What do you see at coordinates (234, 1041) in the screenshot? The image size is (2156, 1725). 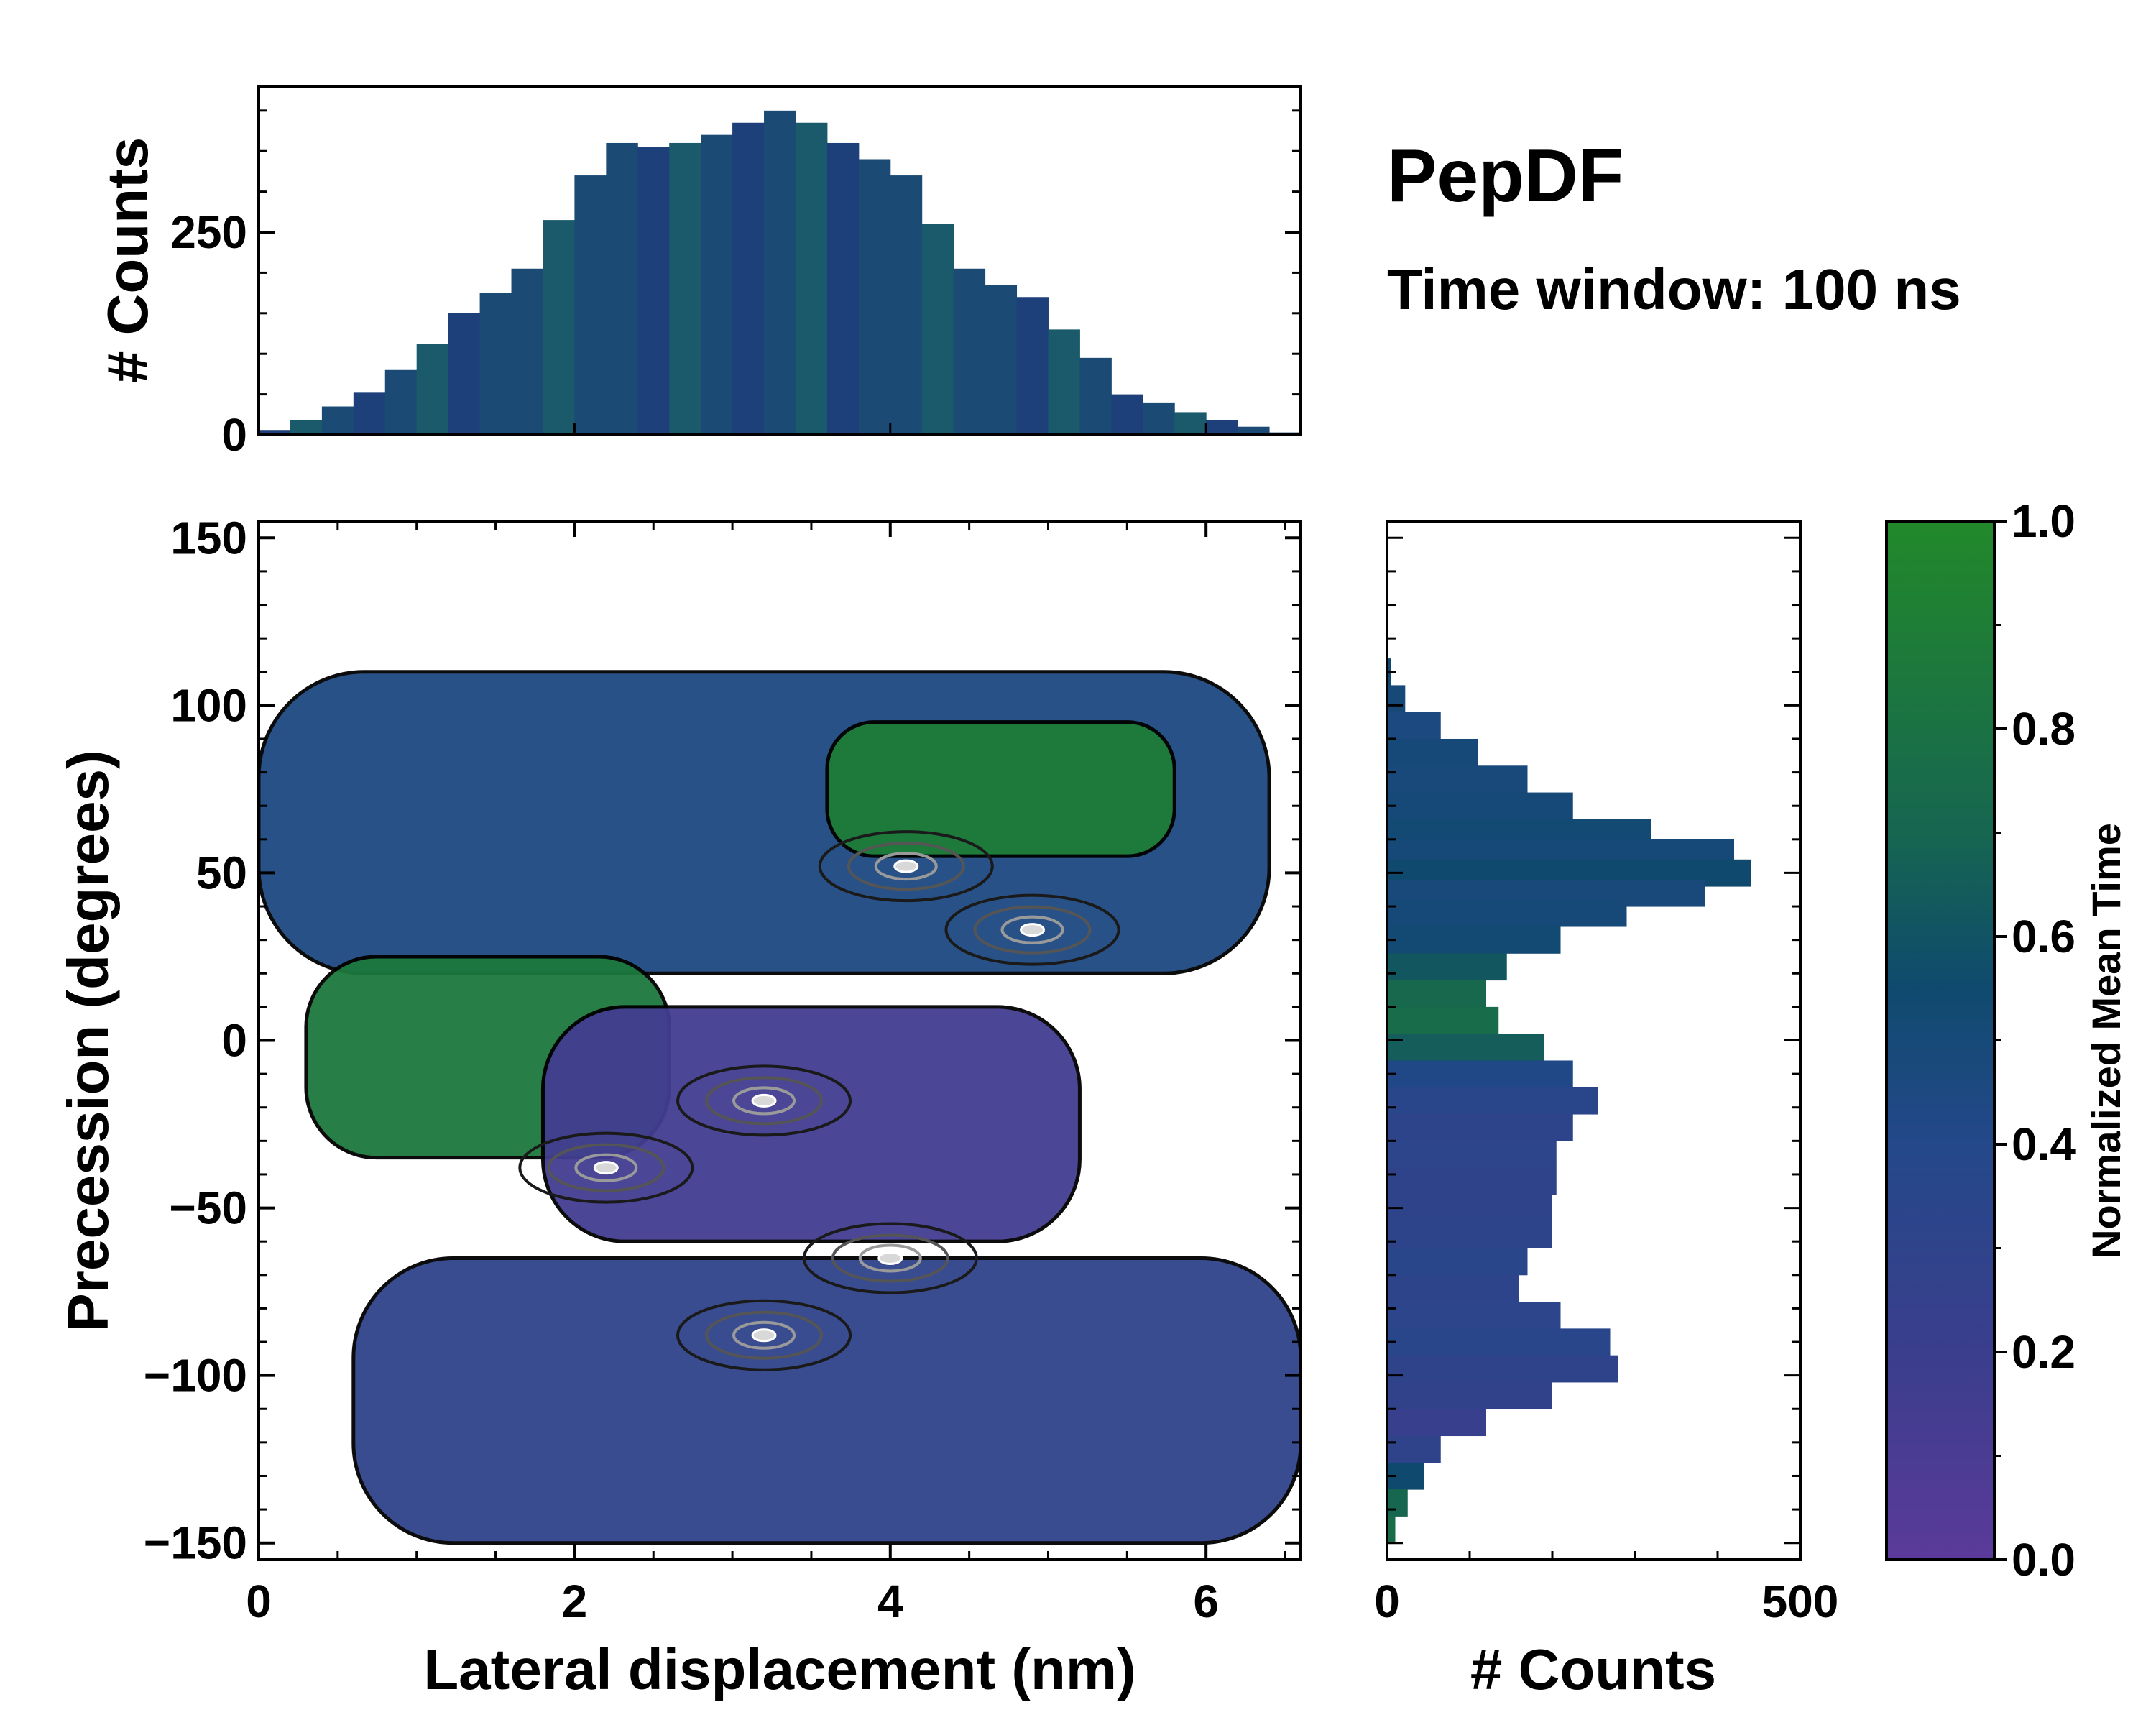 I see `y-tick-label: 0` at bounding box center [234, 1041].